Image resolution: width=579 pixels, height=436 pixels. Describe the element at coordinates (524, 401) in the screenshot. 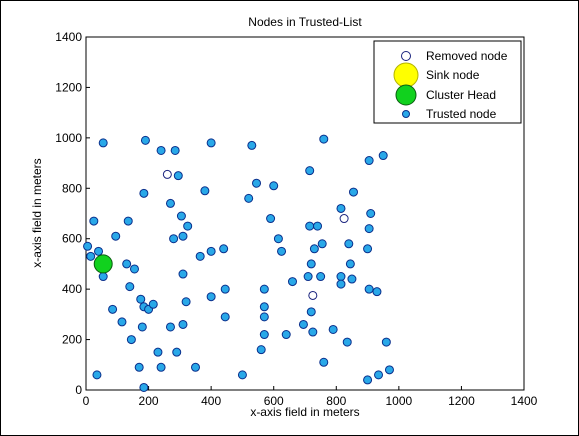

I see `x-tick-label: 1400` at that location.